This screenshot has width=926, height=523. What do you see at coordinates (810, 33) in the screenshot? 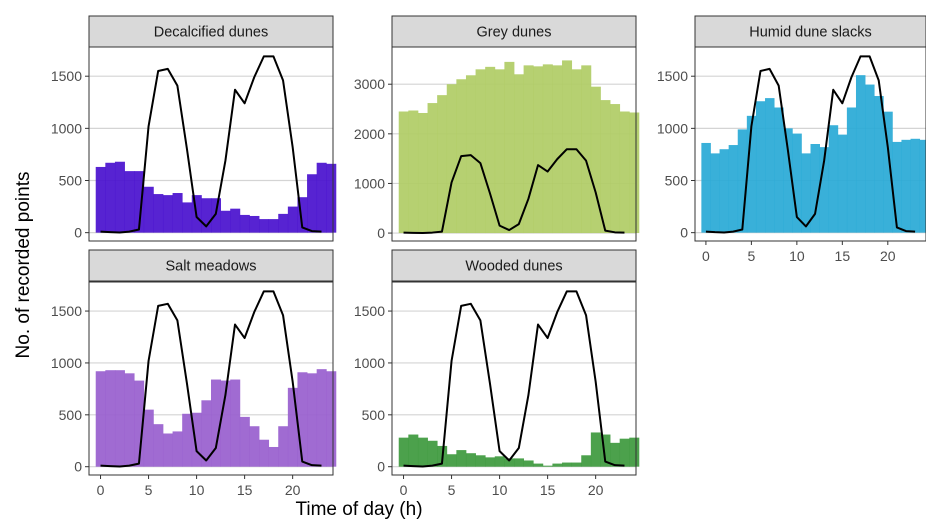
I see `facet-title: Humid dune slacks` at bounding box center [810, 33].